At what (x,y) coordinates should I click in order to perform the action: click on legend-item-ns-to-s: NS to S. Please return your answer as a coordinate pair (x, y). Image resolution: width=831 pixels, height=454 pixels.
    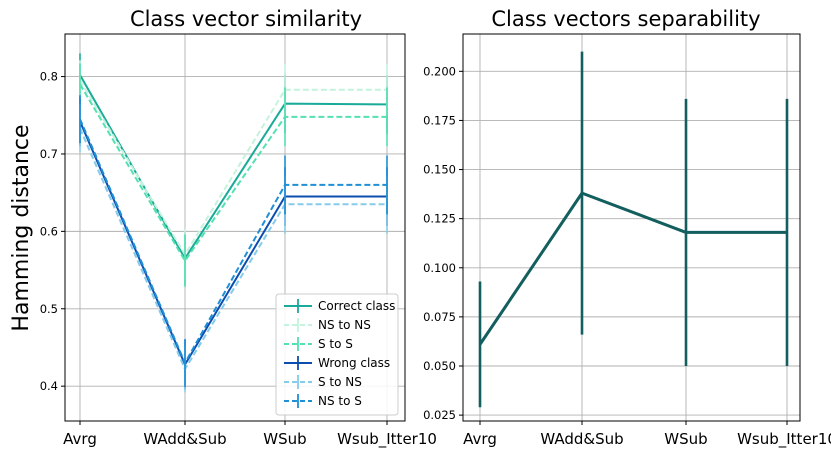
    Looking at the image, I should click on (323, 401).